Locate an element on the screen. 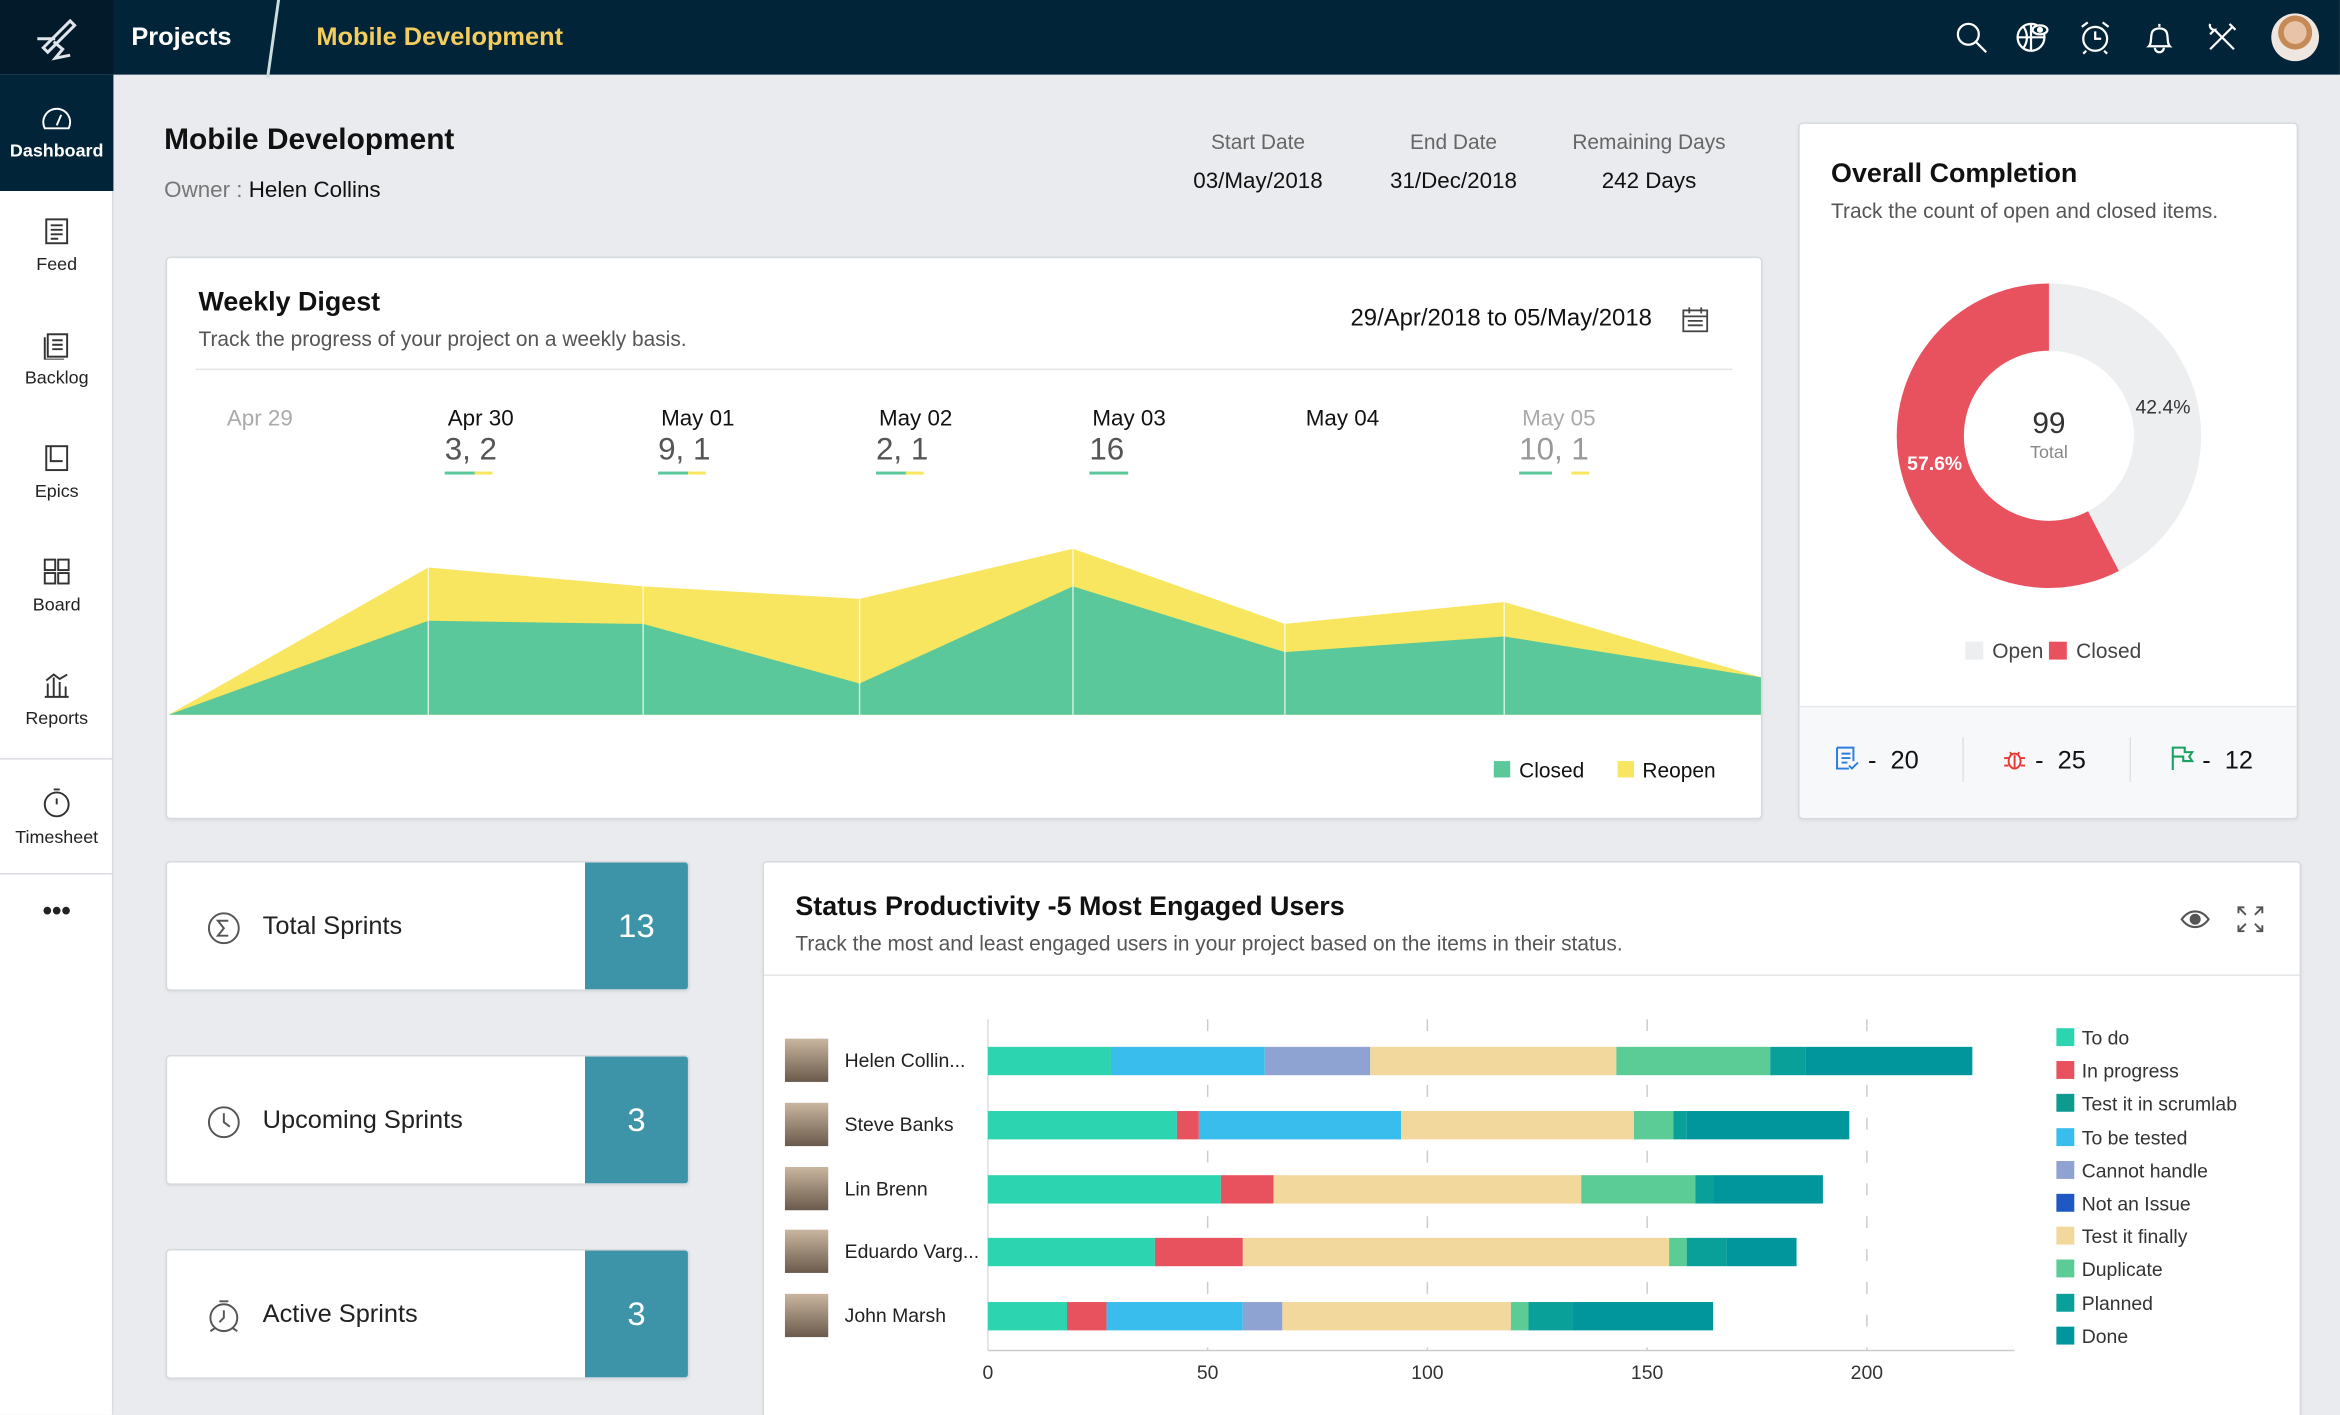 The image size is (2340, 1415). stat-bugs: - 25 is located at coordinates (2043, 760).